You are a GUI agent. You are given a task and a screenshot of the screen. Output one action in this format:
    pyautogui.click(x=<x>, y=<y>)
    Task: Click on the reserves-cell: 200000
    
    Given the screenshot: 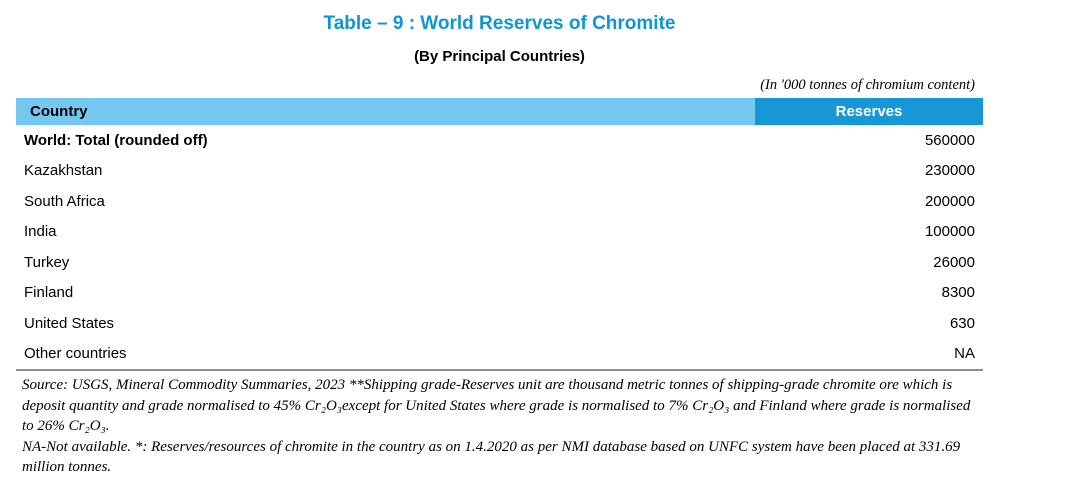 What is the action you would take?
    pyautogui.click(x=949, y=201)
    